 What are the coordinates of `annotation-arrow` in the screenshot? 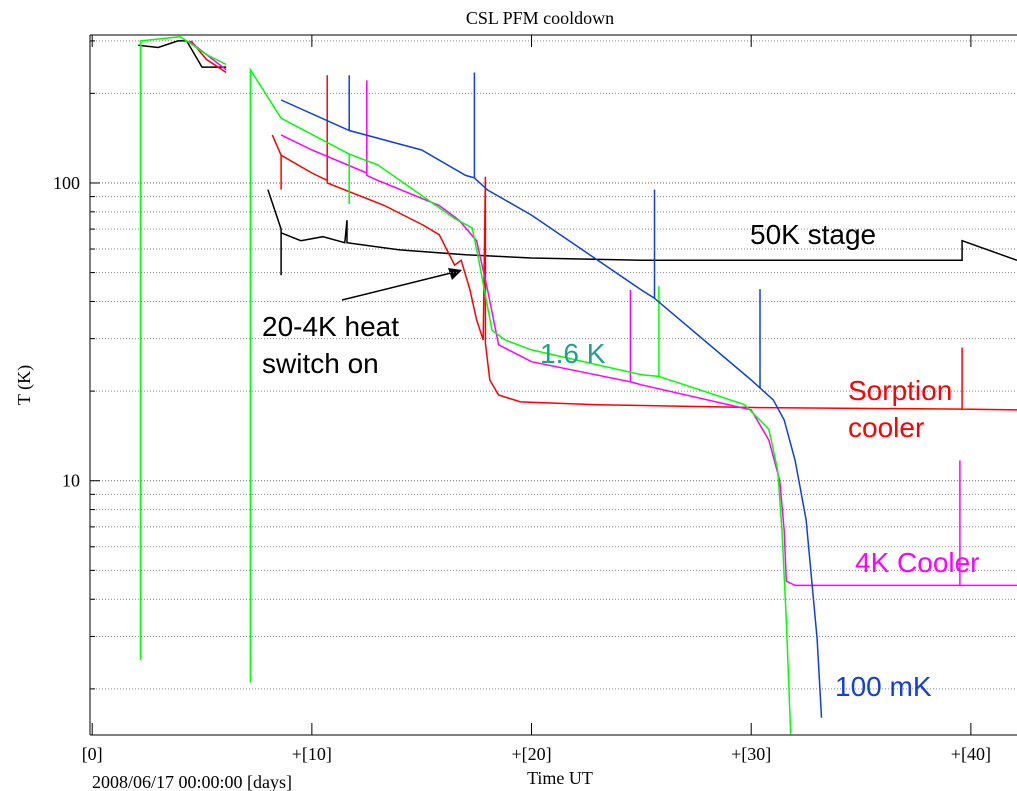 It's located at (398, 286).